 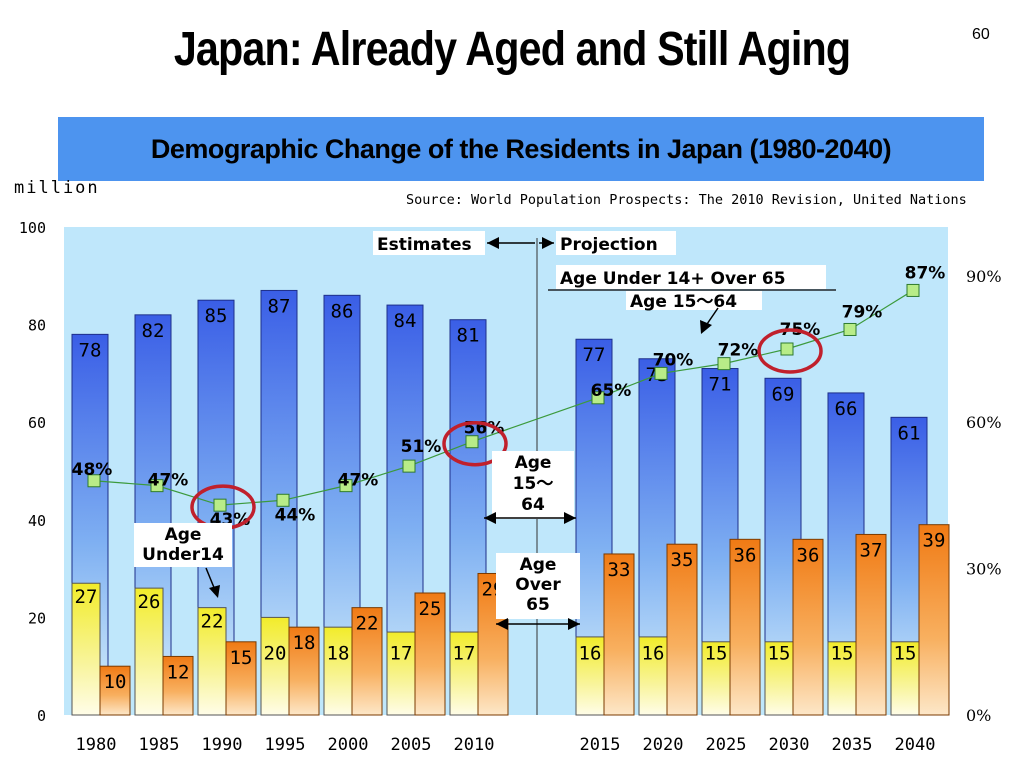 I want to click on bar-label-under14: 18, so click(x=338, y=654).